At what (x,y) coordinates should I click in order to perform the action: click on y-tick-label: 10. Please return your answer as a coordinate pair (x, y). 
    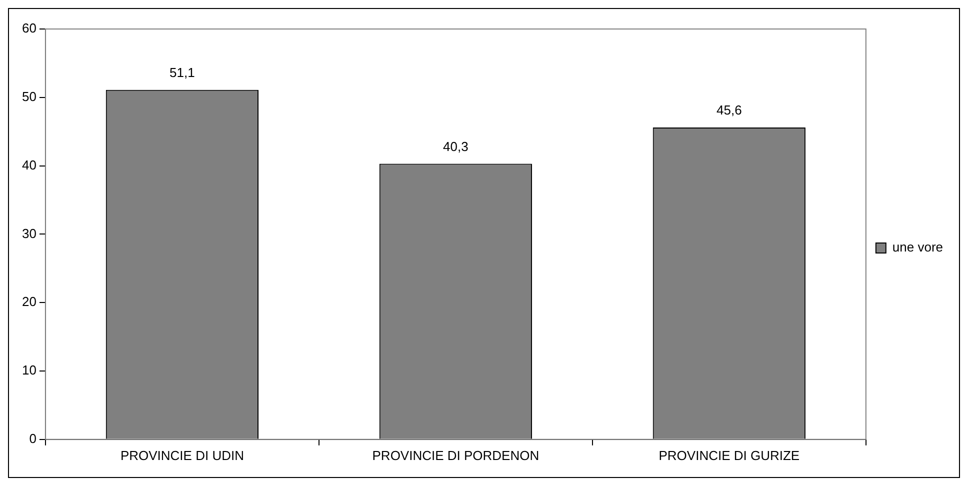
    Looking at the image, I should click on (29, 370).